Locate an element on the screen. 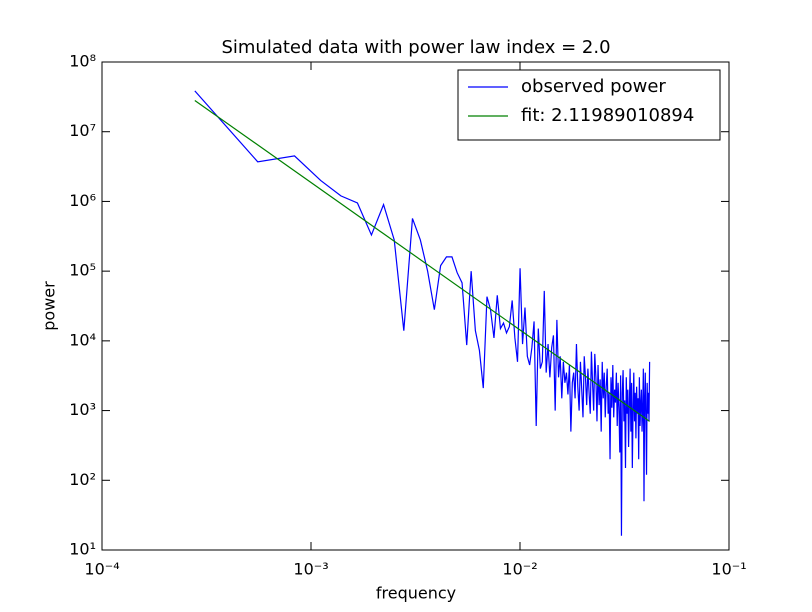  x-tick-label: 10⁻¹ is located at coordinates (728, 569).